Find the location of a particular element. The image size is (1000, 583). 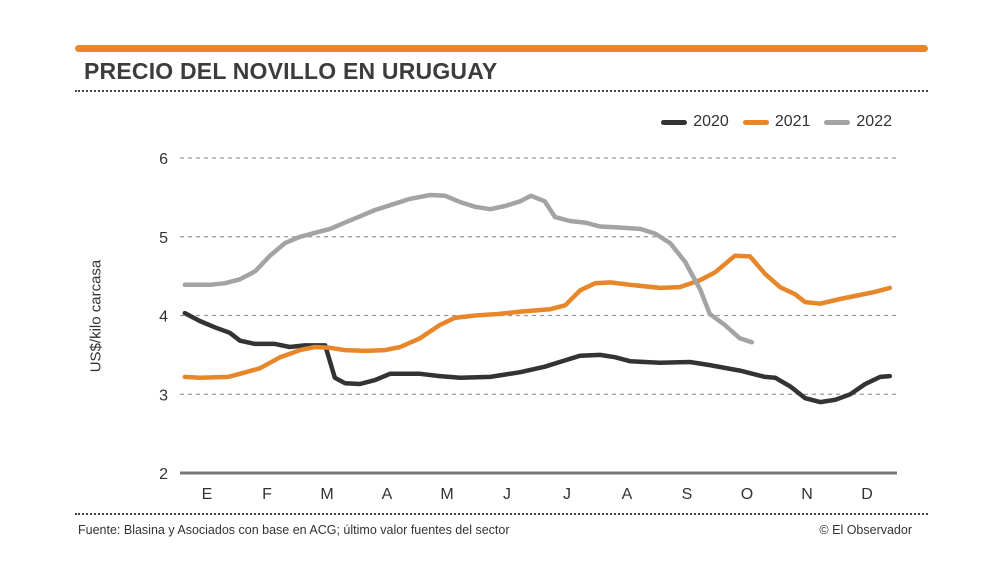

footer-divider is located at coordinates (501, 514).